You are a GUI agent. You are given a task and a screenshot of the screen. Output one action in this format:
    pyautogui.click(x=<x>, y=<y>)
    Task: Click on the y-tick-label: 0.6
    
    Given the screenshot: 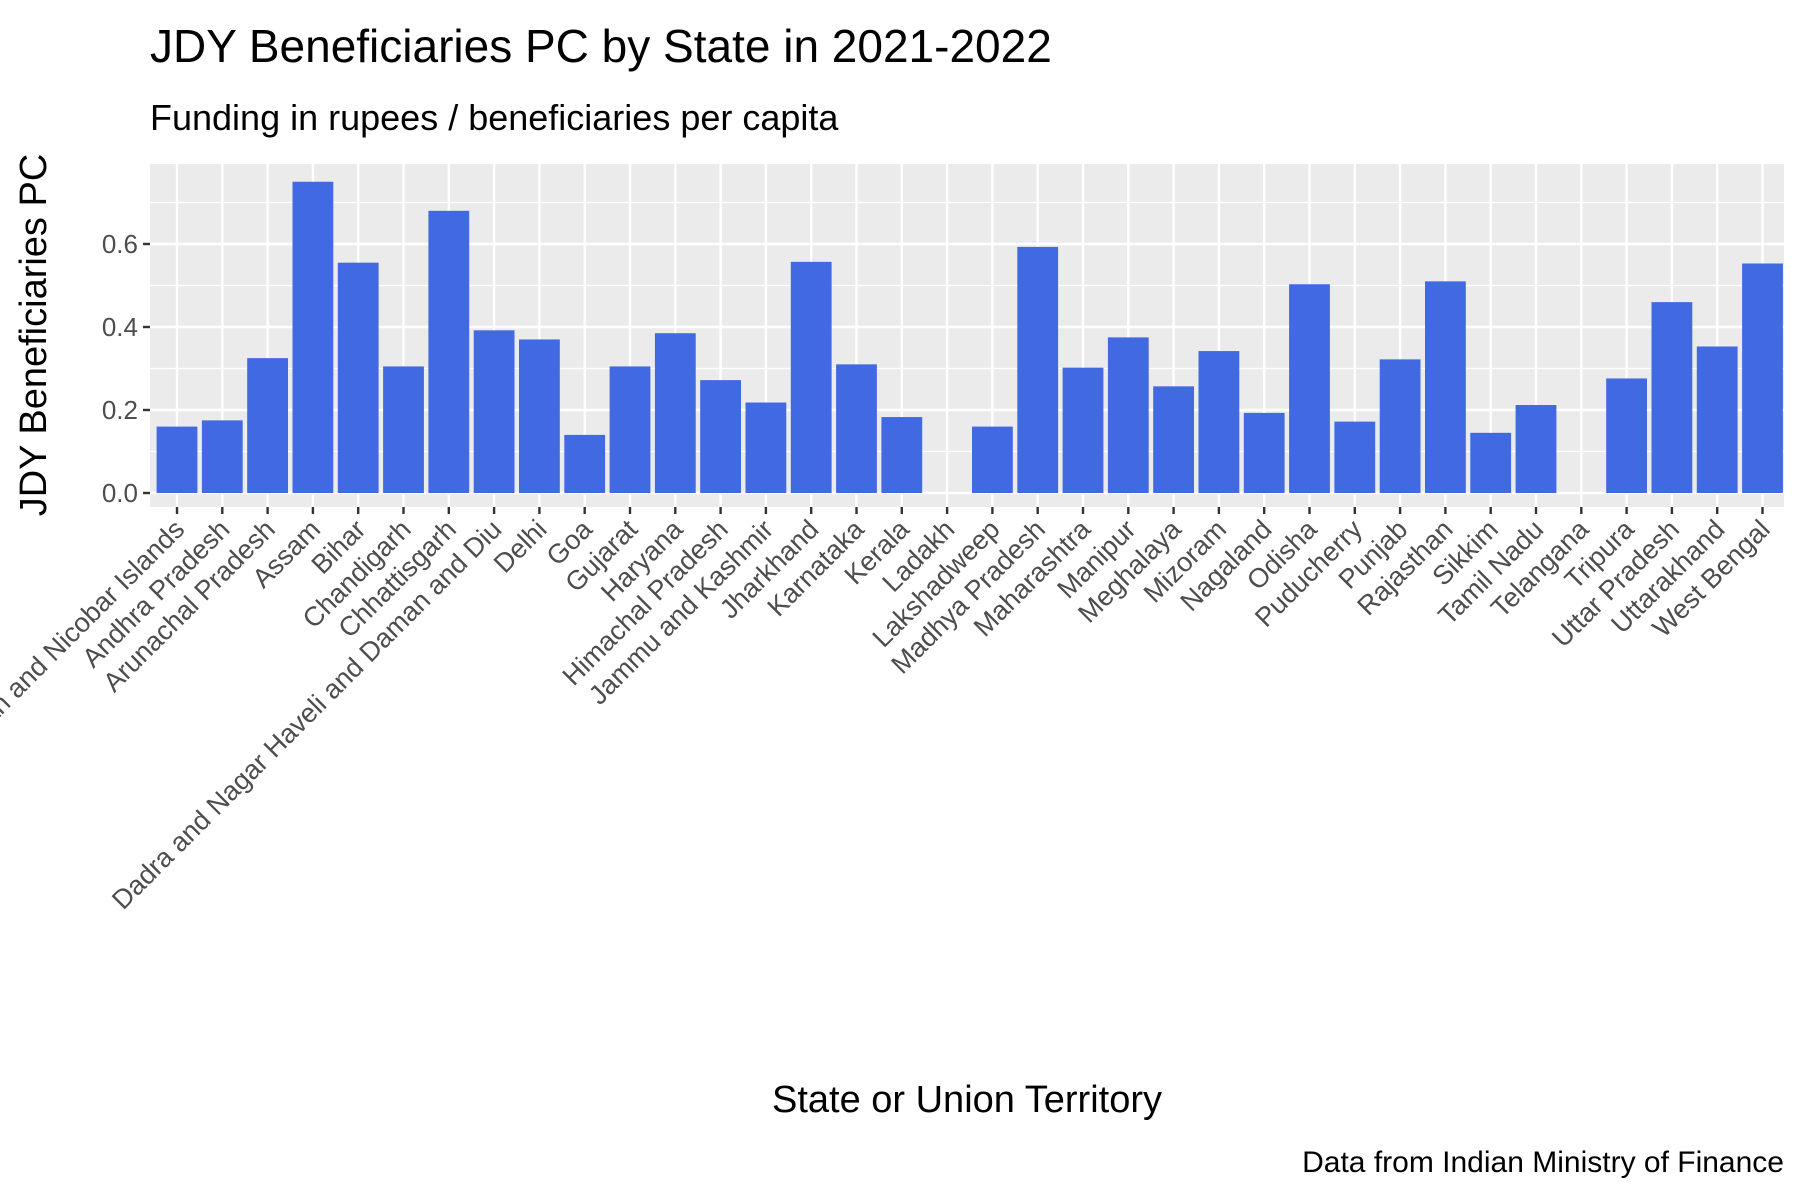 What is the action you would take?
    pyautogui.click(x=120, y=244)
    